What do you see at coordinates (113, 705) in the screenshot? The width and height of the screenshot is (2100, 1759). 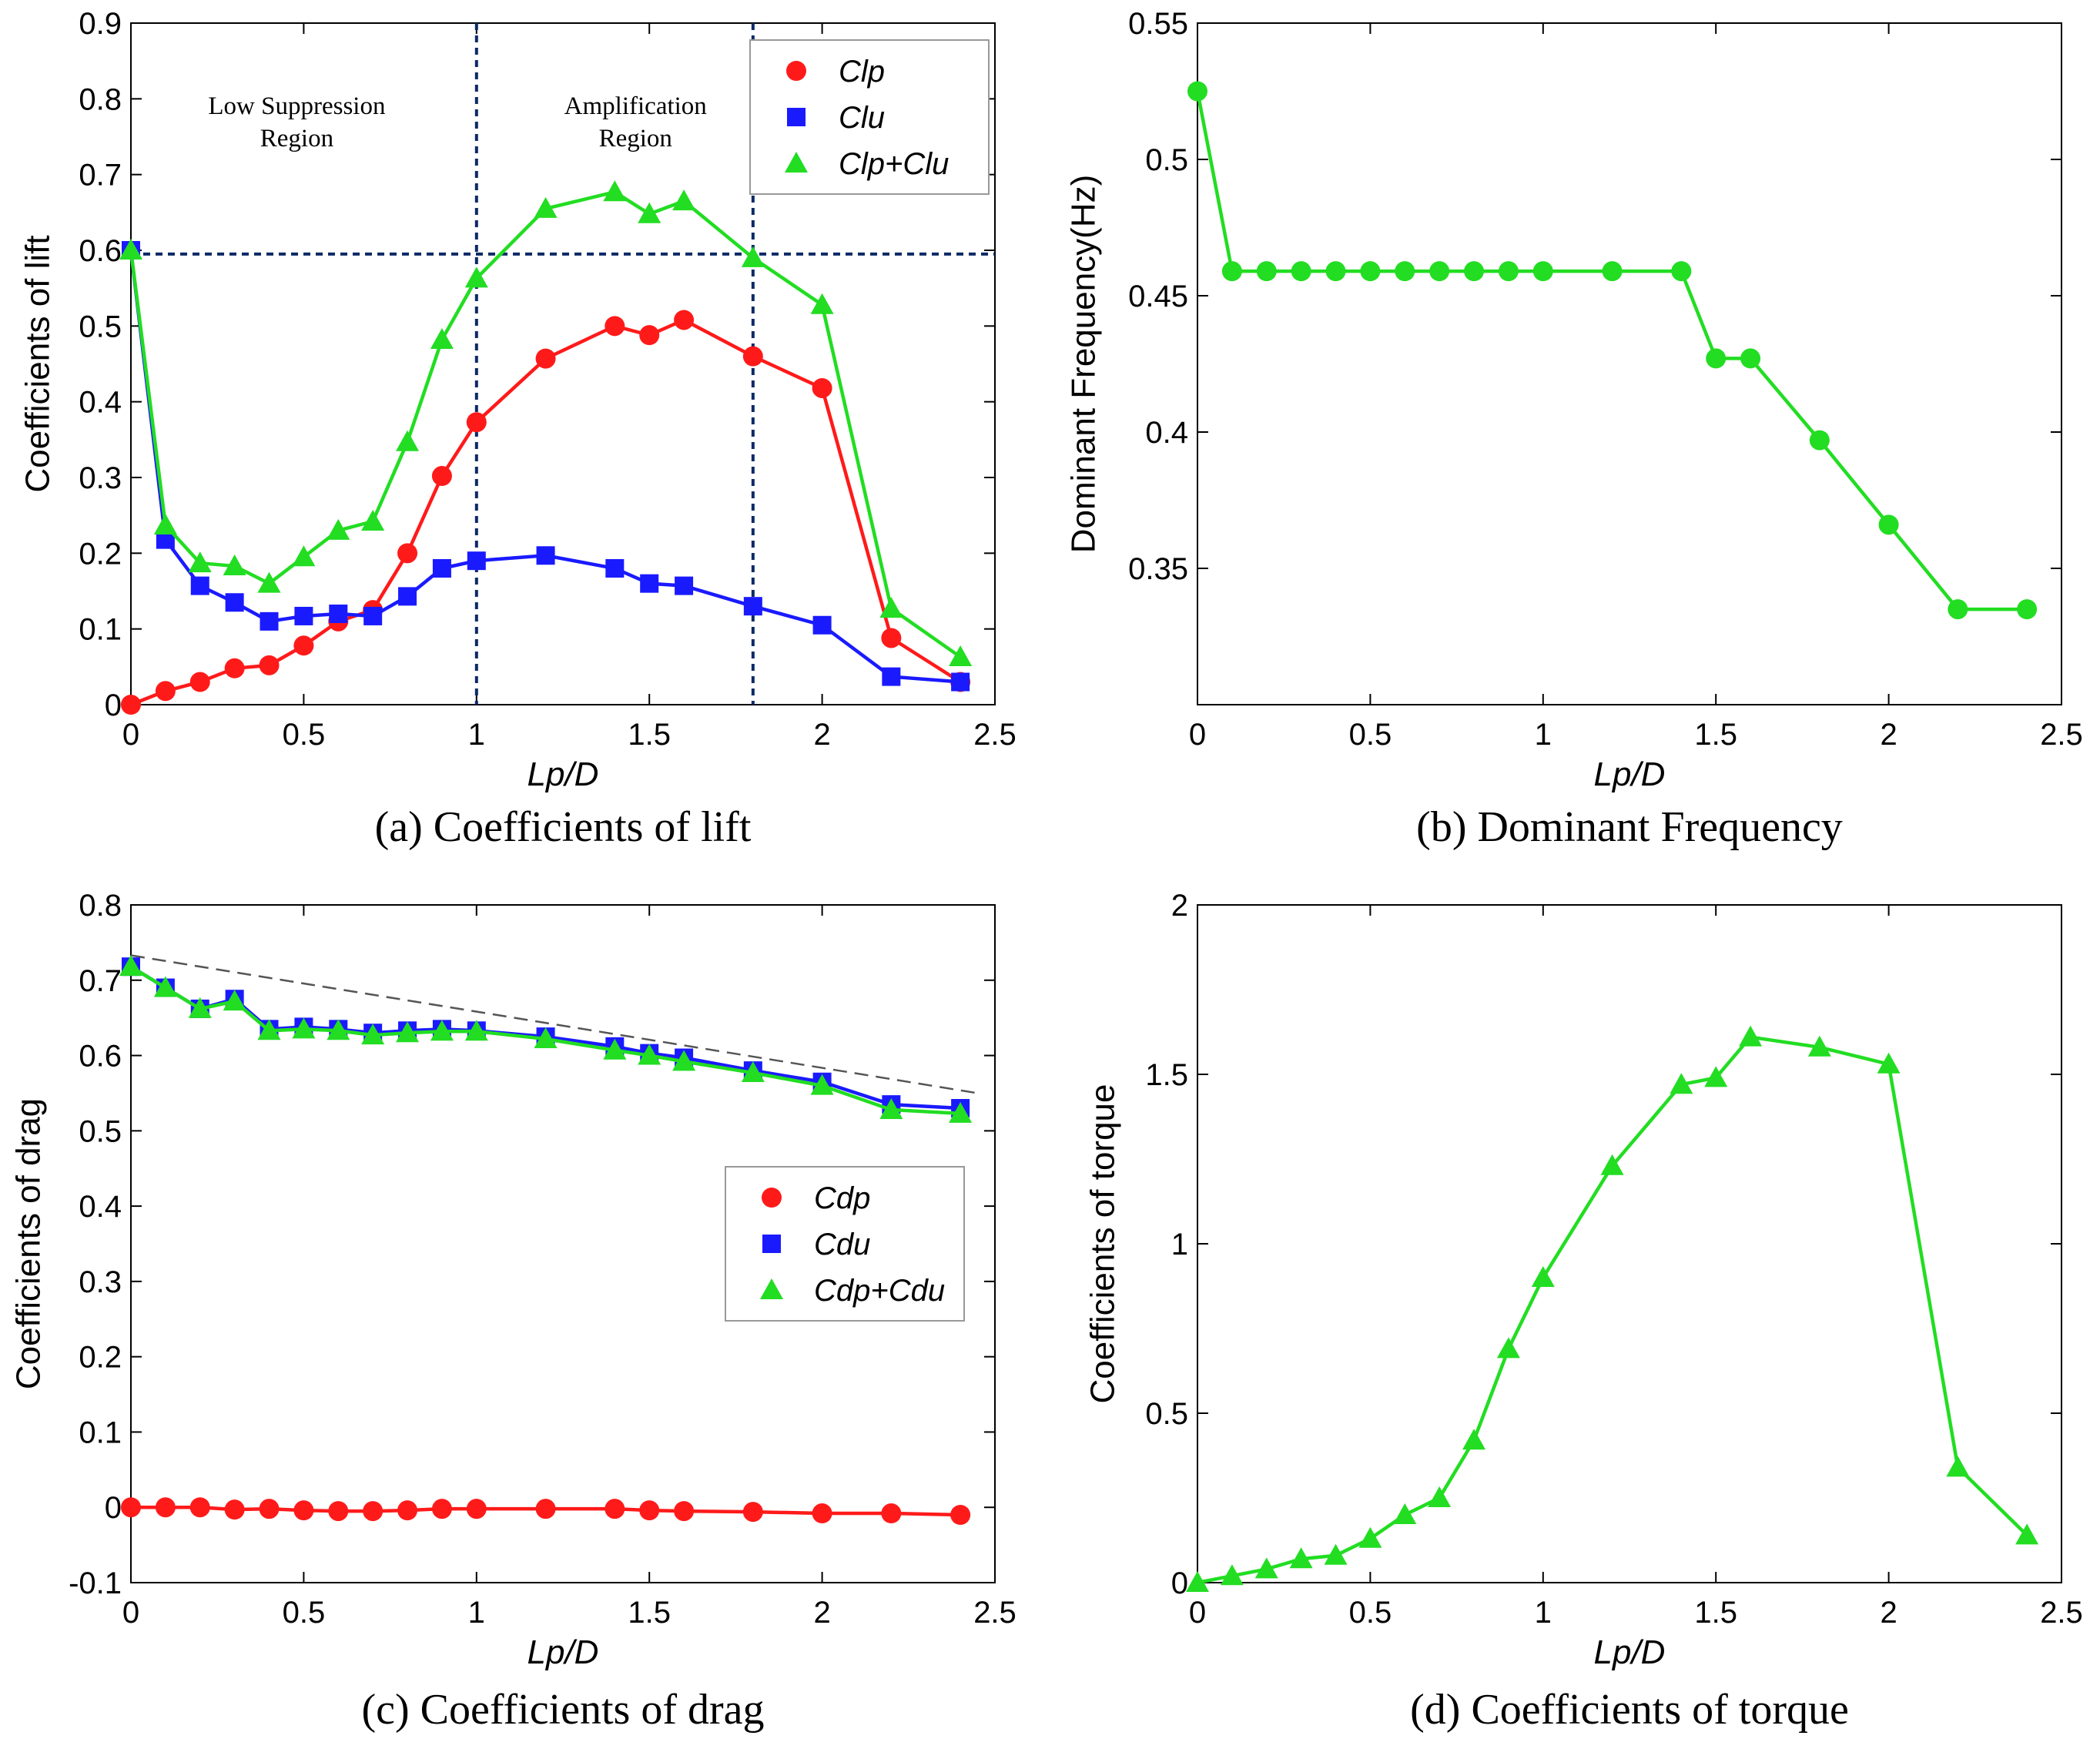 I see `y-tick-label: 0` at bounding box center [113, 705].